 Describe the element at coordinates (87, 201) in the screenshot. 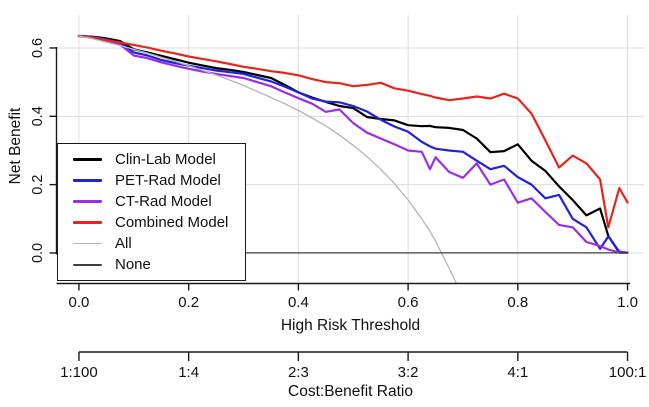

I see `legend-swatch-ct-rad-model` at that location.